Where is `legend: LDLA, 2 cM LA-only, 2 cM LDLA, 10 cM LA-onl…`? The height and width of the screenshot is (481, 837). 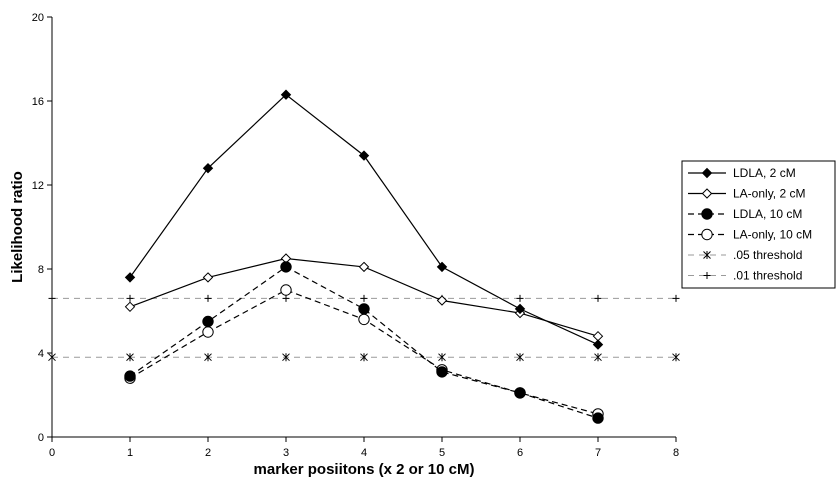 legend: LDLA, 2 cM LA-only, 2 cM LDLA, 10 cM LA-onl… is located at coordinates (758, 224).